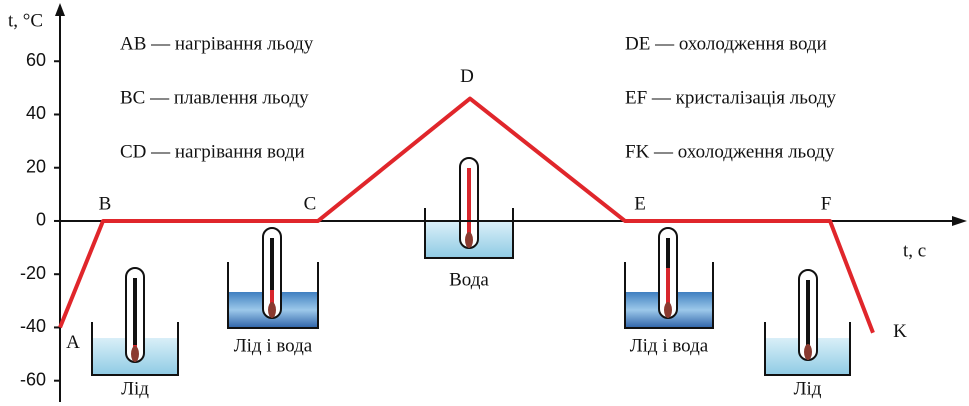 The height and width of the screenshot is (406, 969). What do you see at coordinates (33, 273) in the screenshot?
I see `y-tick-label: -20` at bounding box center [33, 273].